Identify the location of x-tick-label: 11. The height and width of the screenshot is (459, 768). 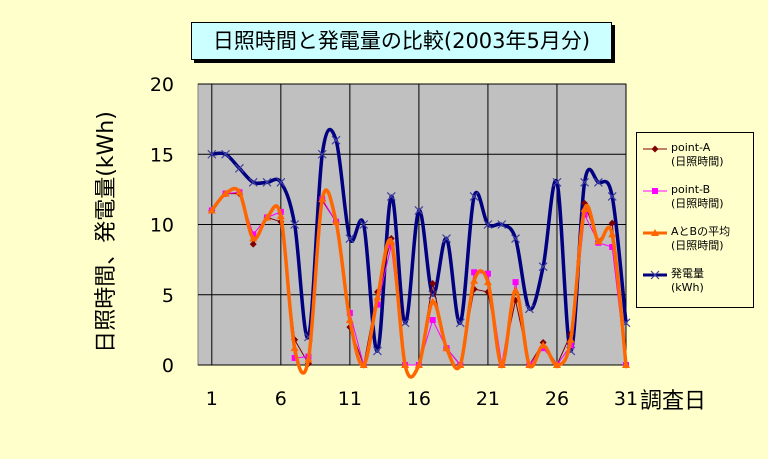
(350, 399).